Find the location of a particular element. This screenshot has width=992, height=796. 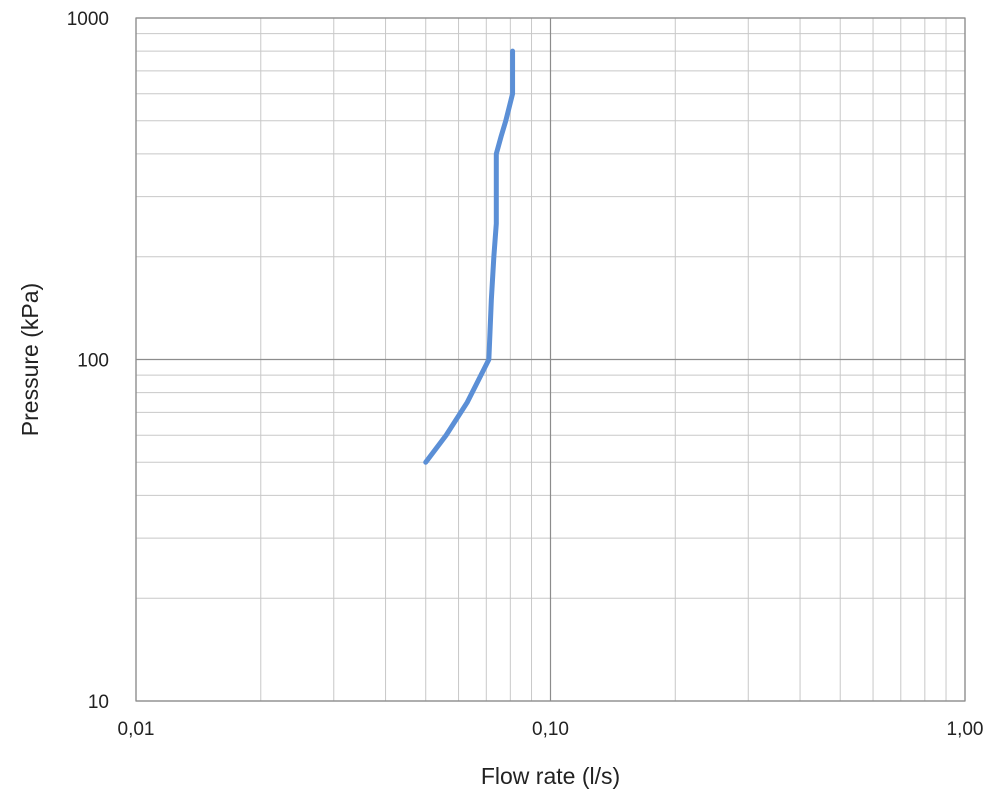

x-tick-label: 0,10 is located at coordinates (550, 729).